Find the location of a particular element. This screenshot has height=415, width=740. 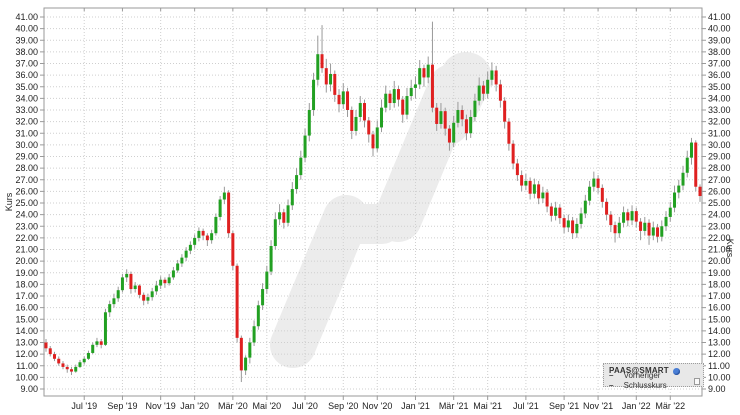

y-tick-label: 38.00 is located at coordinates (719, 52).